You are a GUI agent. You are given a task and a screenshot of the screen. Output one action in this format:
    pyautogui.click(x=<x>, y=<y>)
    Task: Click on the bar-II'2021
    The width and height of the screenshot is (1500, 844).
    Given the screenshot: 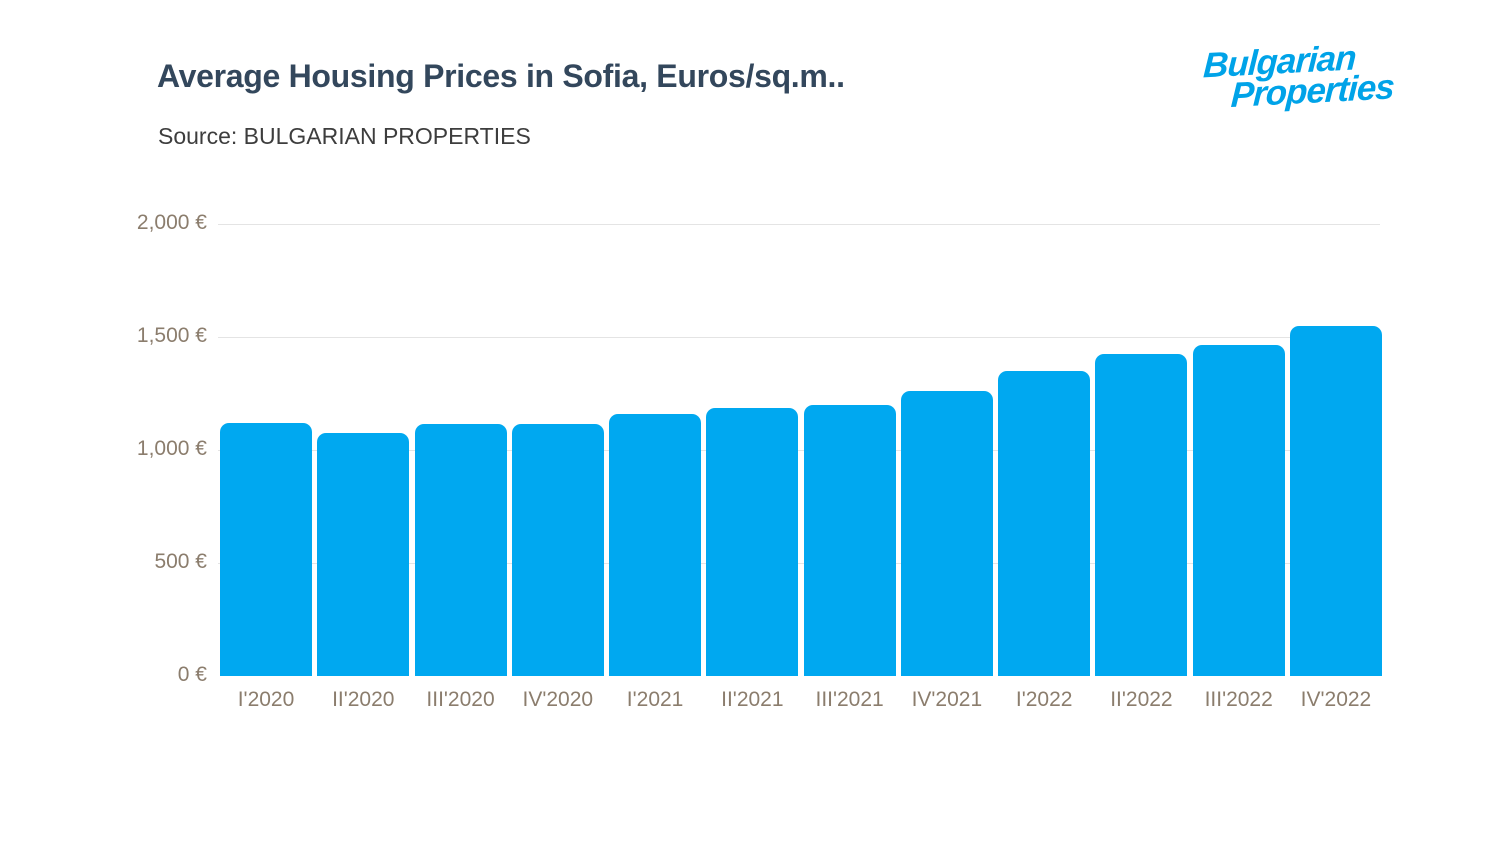 What is the action you would take?
    pyautogui.click(x=752, y=542)
    